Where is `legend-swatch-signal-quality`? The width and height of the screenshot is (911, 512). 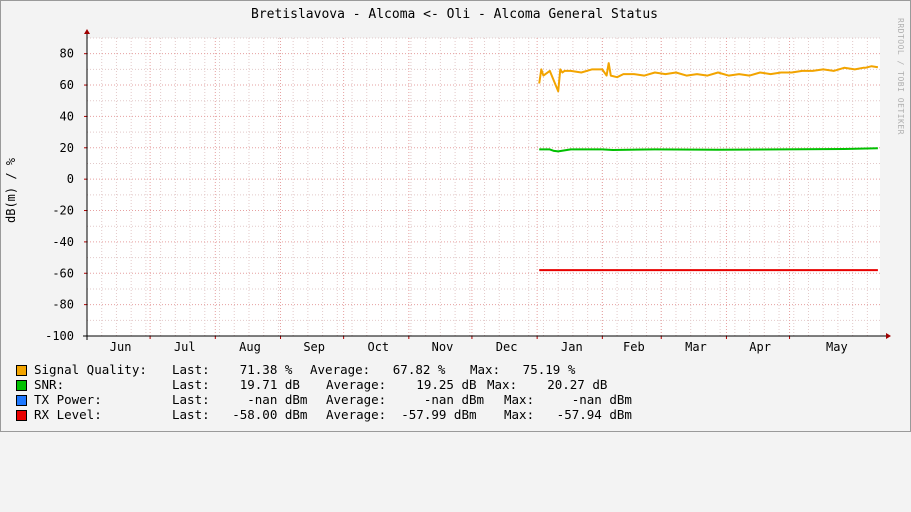 legend-swatch-signal-quality is located at coordinates (21, 370).